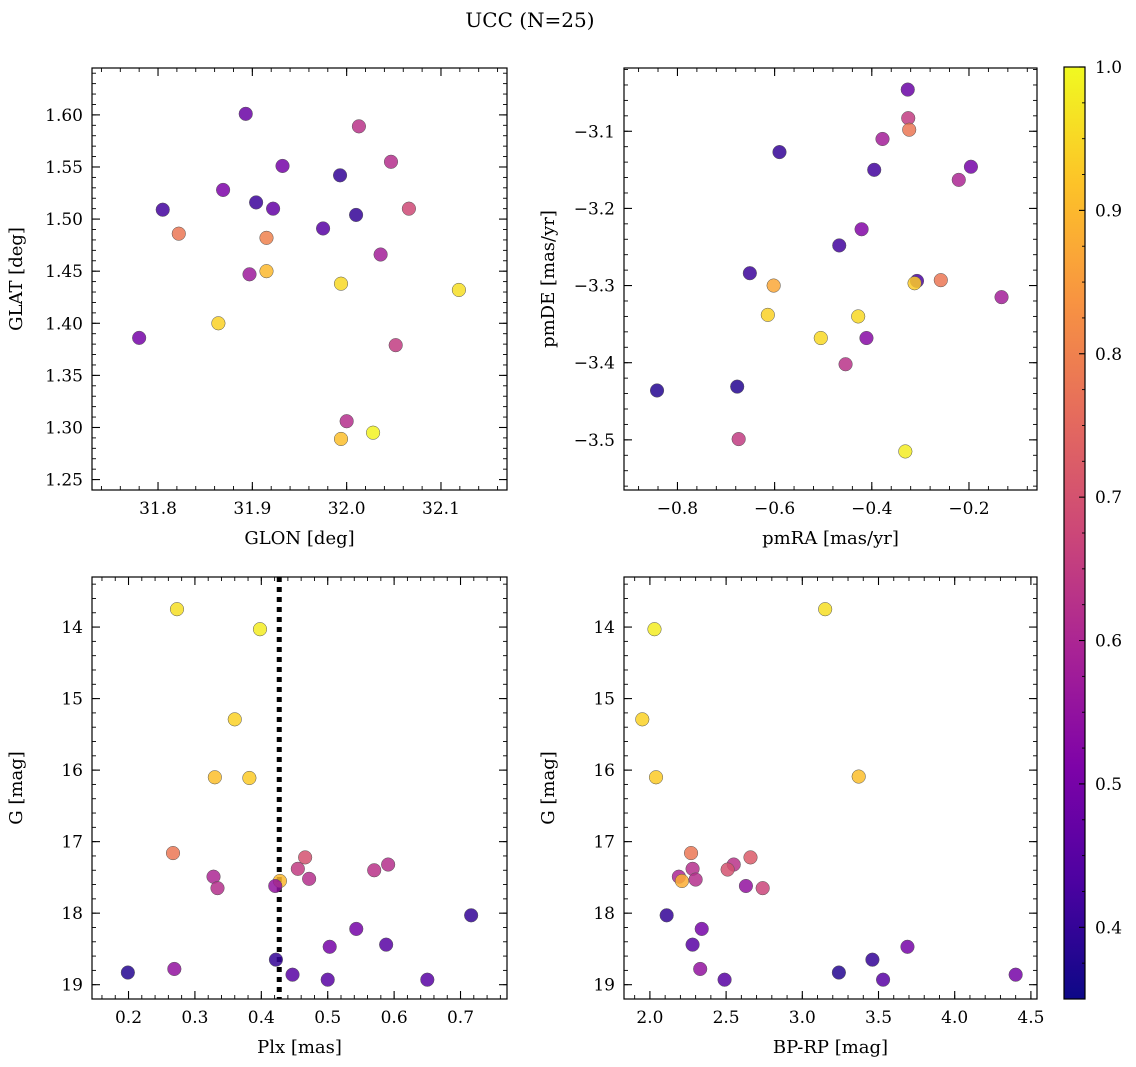  Describe the element at coordinates (871, 509) in the screenshot. I see `x-tick-label: −0.4` at that location.